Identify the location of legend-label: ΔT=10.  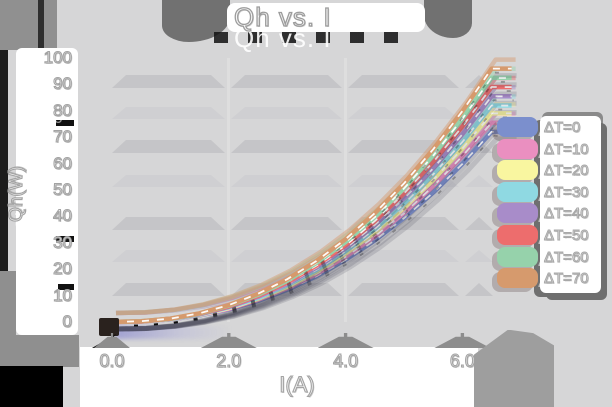
(567, 149).